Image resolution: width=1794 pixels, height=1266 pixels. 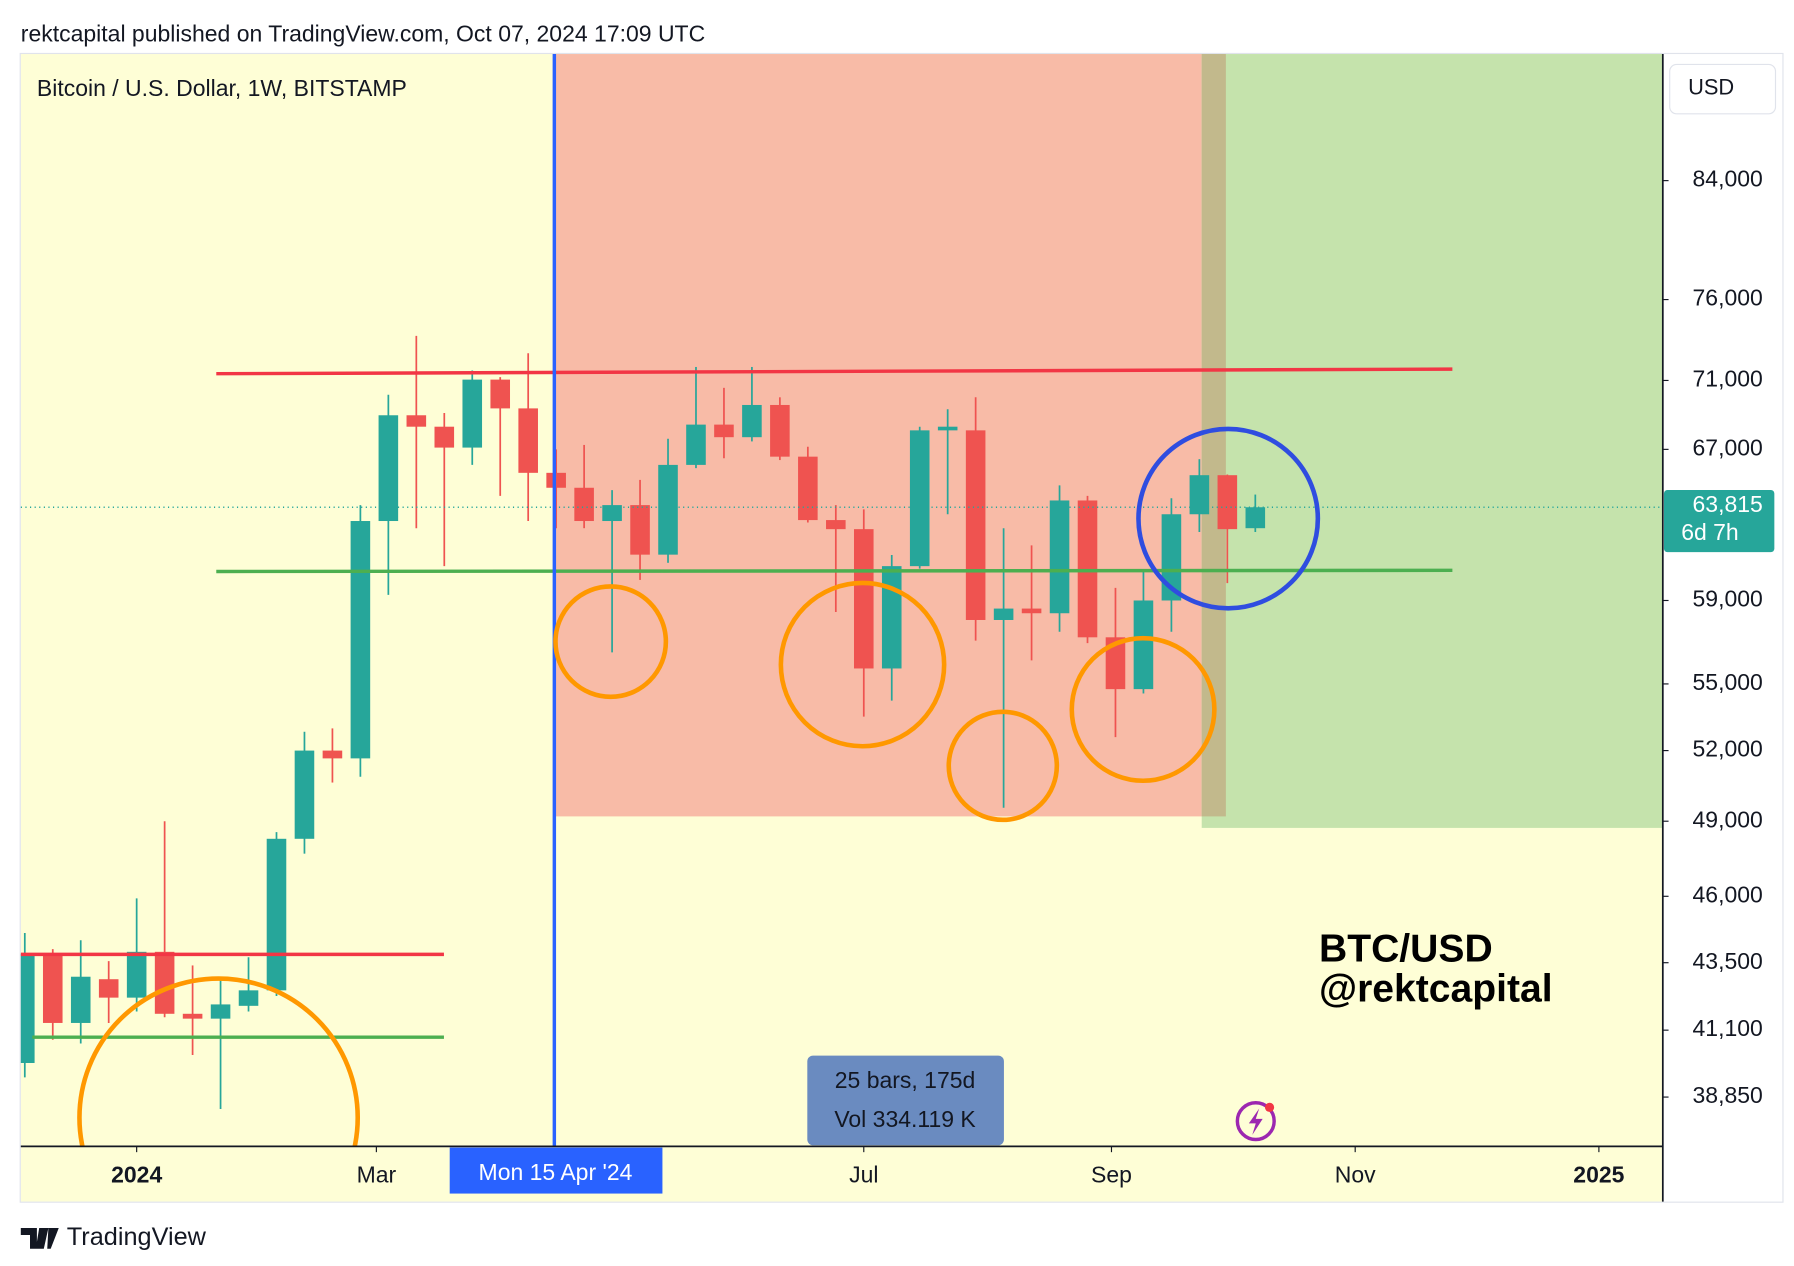 What do you see at coordinates (1269, 1107) in the screenshot?
I see `event-dot` at bounding box center [1269, 1107].